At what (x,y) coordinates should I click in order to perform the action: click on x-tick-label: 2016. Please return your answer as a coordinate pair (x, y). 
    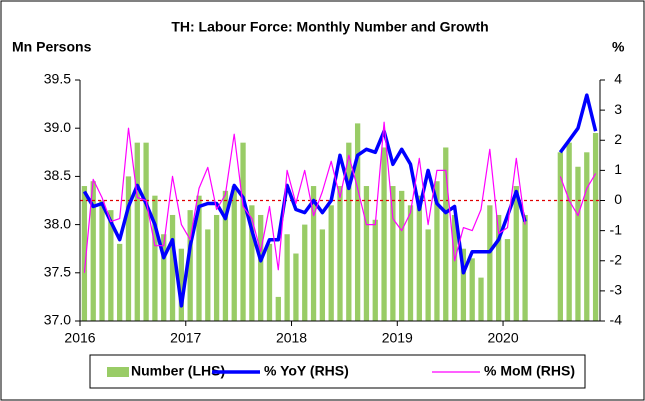
    Looking at the image, I should click on (79, 338).